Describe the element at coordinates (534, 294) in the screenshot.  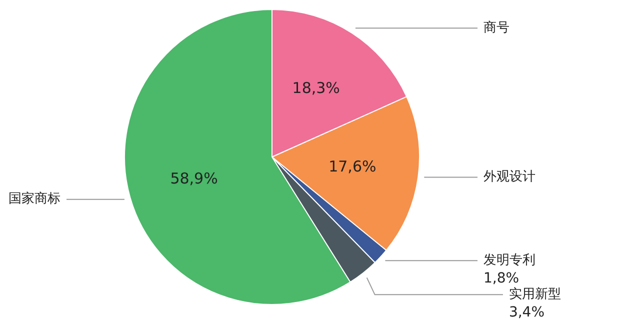
I see `slice-label: 实用新型` at that location.